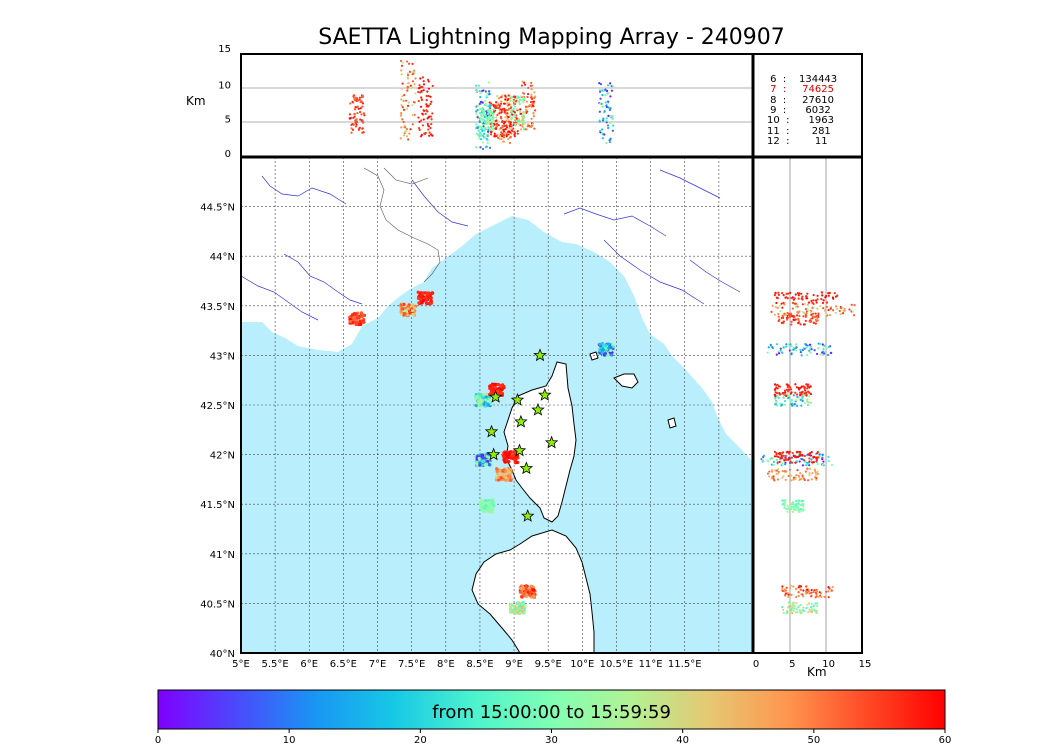 The width and height of the screenshot is (1050, 750). Describe the element at coordinates (551, 37) in the screenshot. I see `chart-title: SAETTA Lightning Mapping Array - 240907` at that location.